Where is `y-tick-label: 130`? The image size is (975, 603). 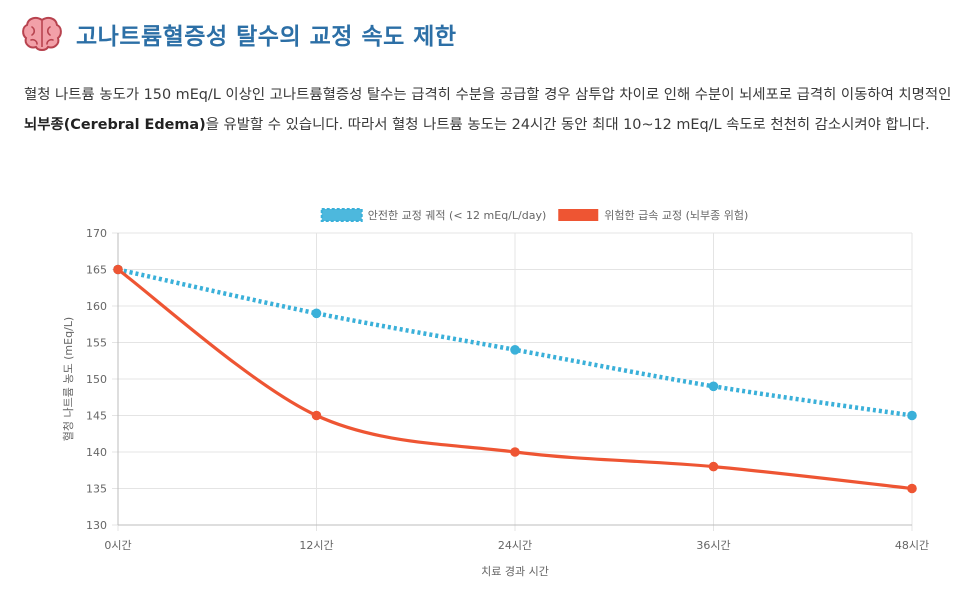 y-tick-label: 130 is located at coordinates (96, 525).